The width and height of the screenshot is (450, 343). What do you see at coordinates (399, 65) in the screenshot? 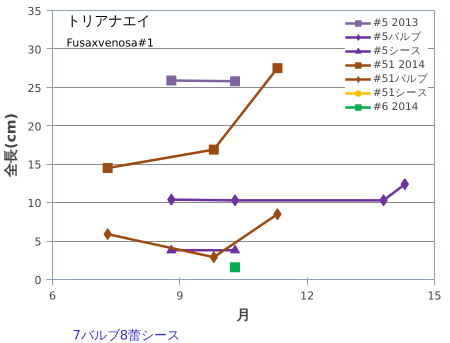
I see `legend-label: #51 2014` at bounding box center [399, 65].